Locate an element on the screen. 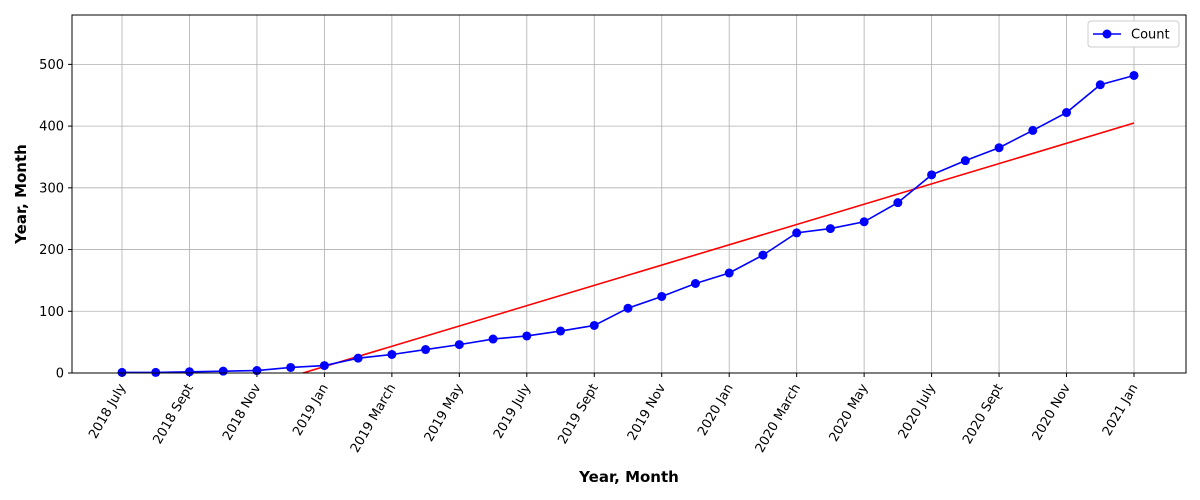  x-tick-label: 2019 Jan is located at coordinates (311, 410).